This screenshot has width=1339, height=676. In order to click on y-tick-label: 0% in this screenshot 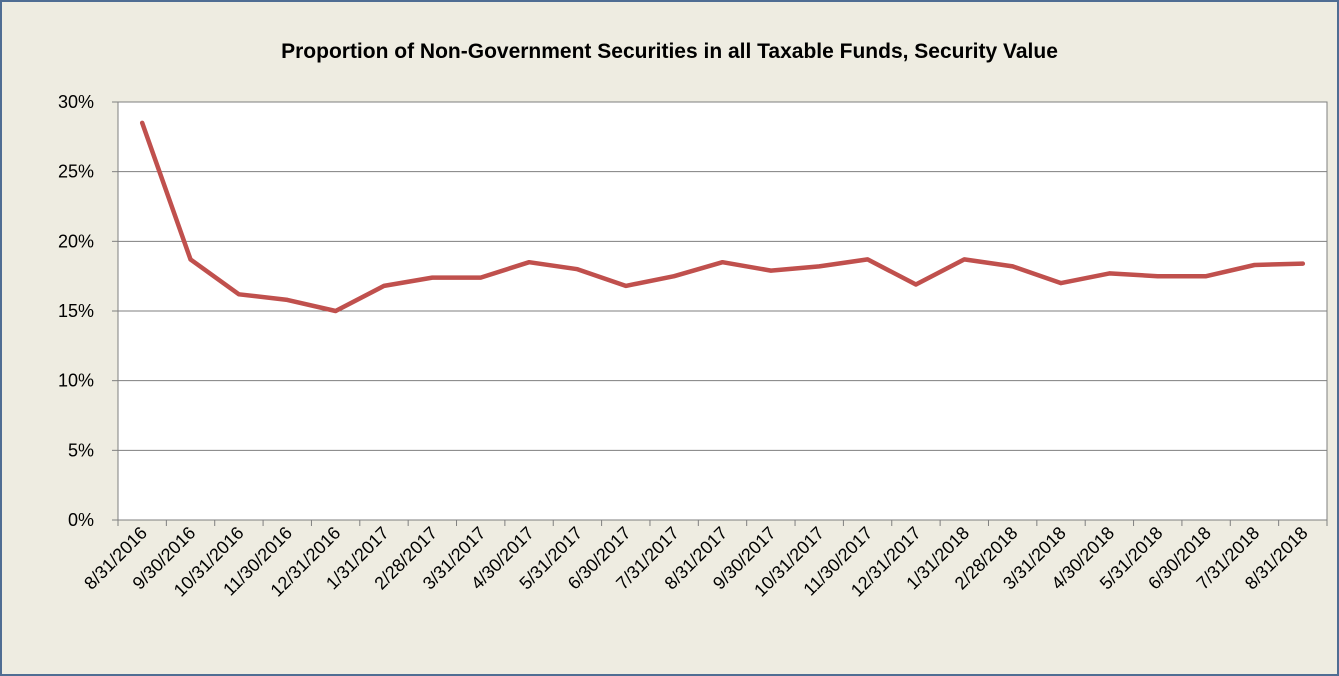, I will do `click(81, 520)`.